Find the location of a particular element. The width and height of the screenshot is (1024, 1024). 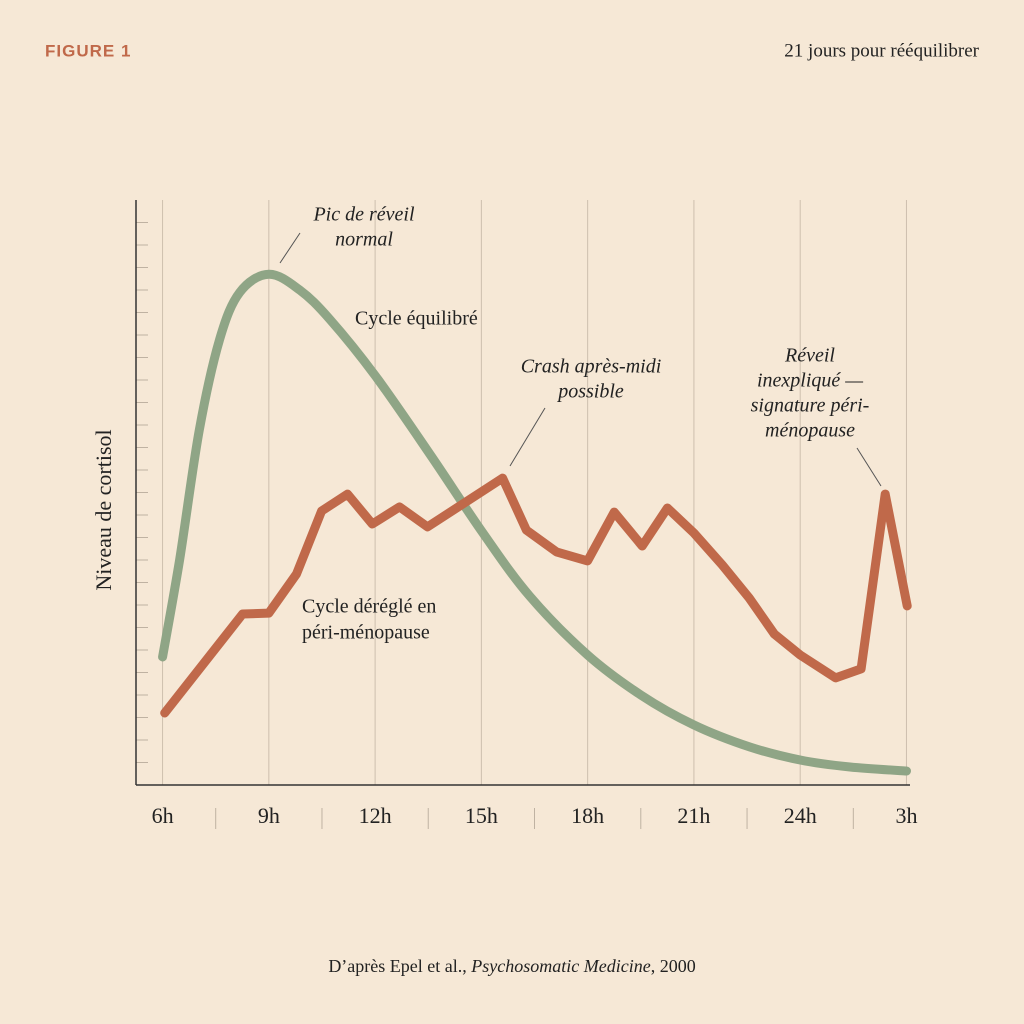

source-suffix: , 2000 is located at coordinates (673, 966).